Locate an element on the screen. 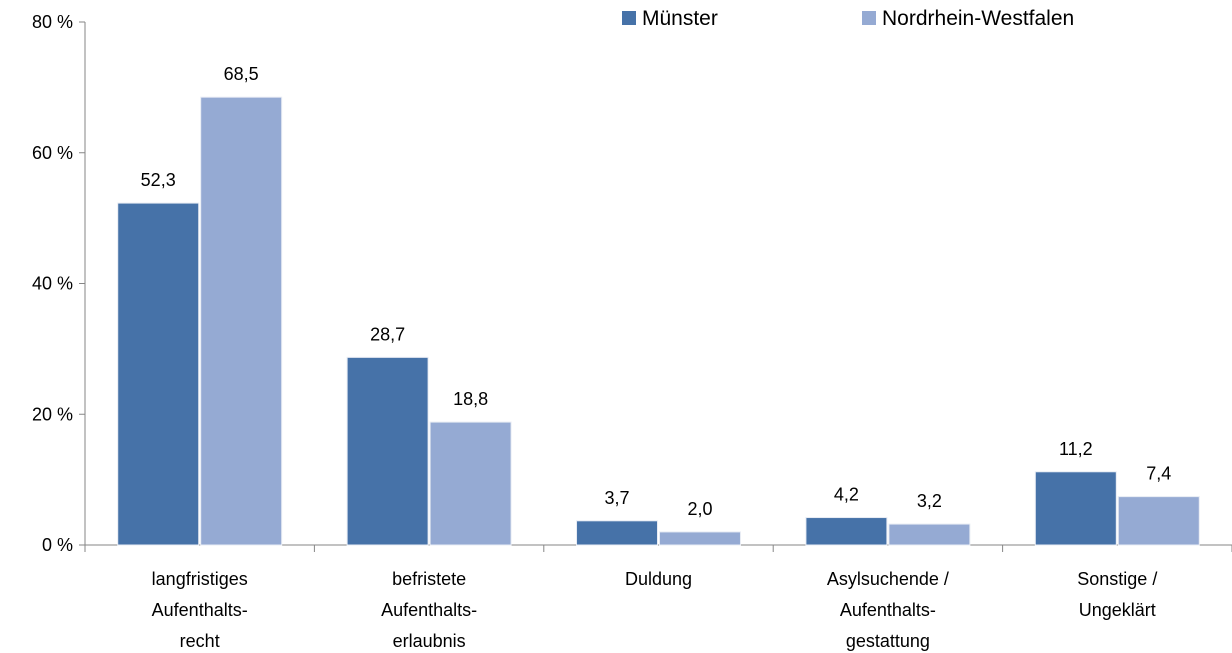 This screenshot has width=1232, height=653. legend-label: Münster is located at coordinates (680, 18).